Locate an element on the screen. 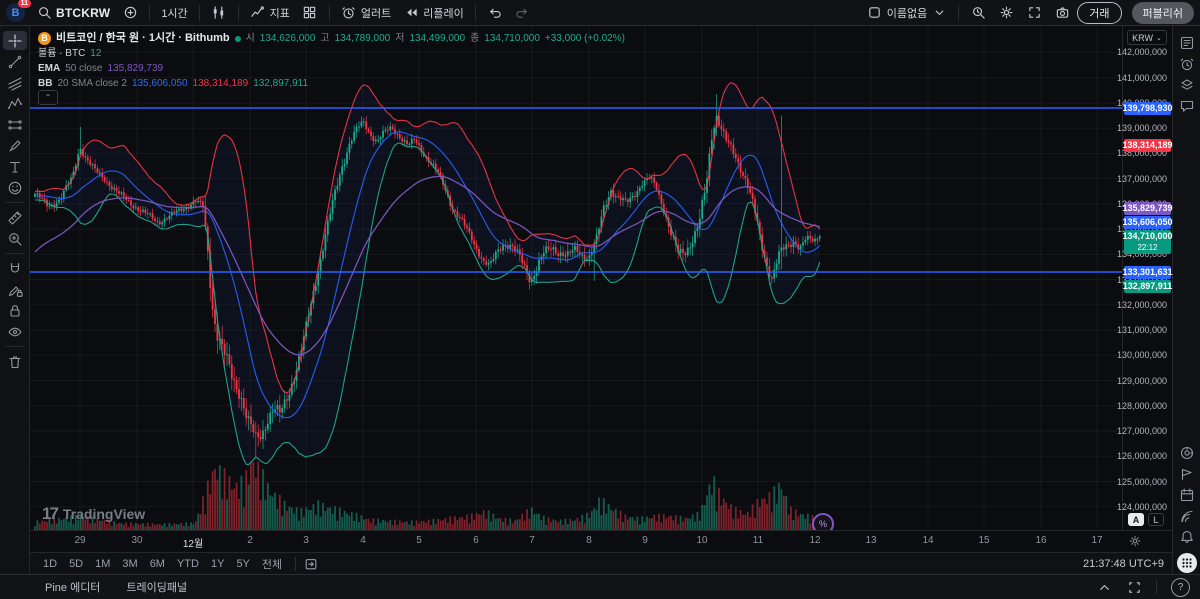 The height and width of the screenshot is (599, 1200). help-icon: ? is located at coordinates (1180, 587).